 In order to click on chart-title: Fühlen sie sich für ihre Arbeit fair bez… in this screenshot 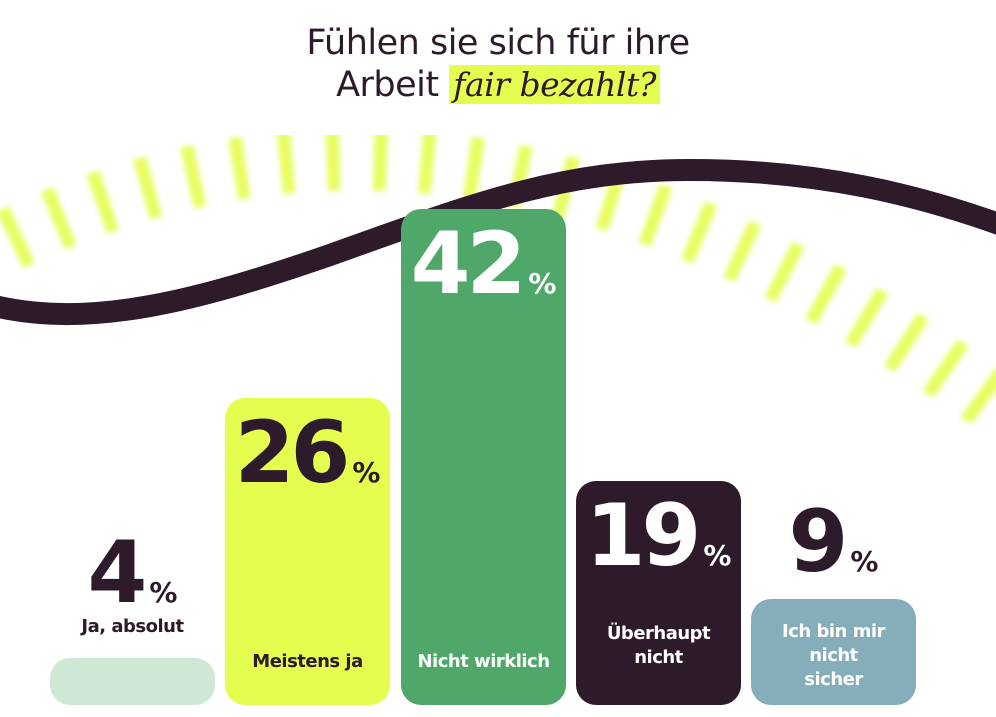, I will do `click(498, 64)`.